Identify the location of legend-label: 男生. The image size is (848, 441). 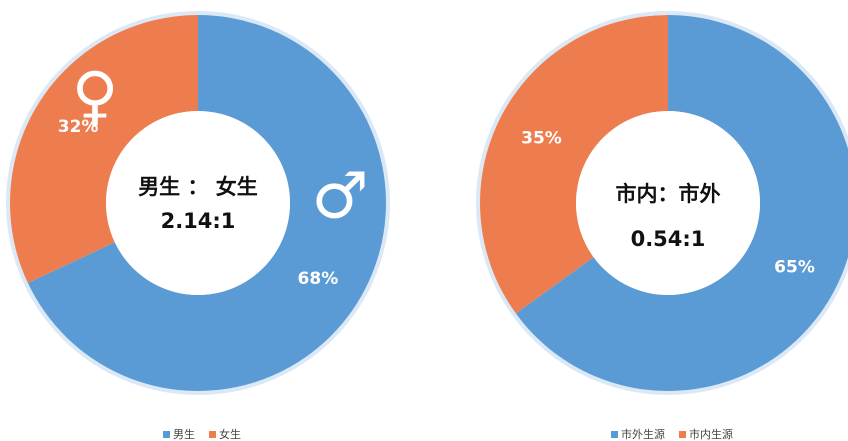
(184, 434).